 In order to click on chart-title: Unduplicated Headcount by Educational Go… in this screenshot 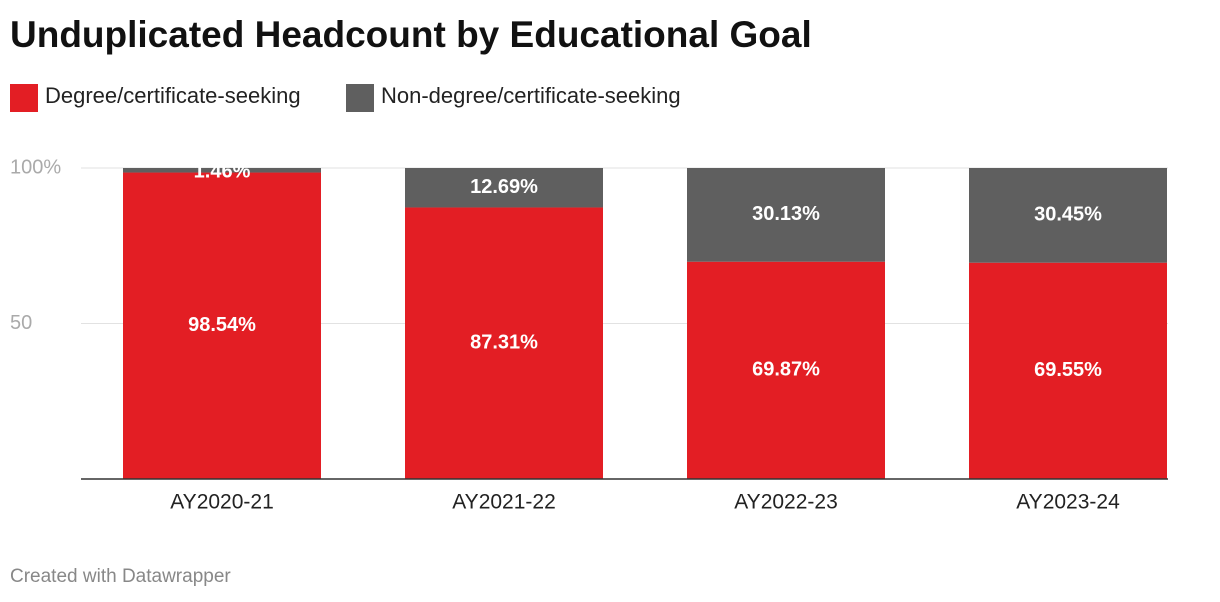, I will do `click(411, 34)`.